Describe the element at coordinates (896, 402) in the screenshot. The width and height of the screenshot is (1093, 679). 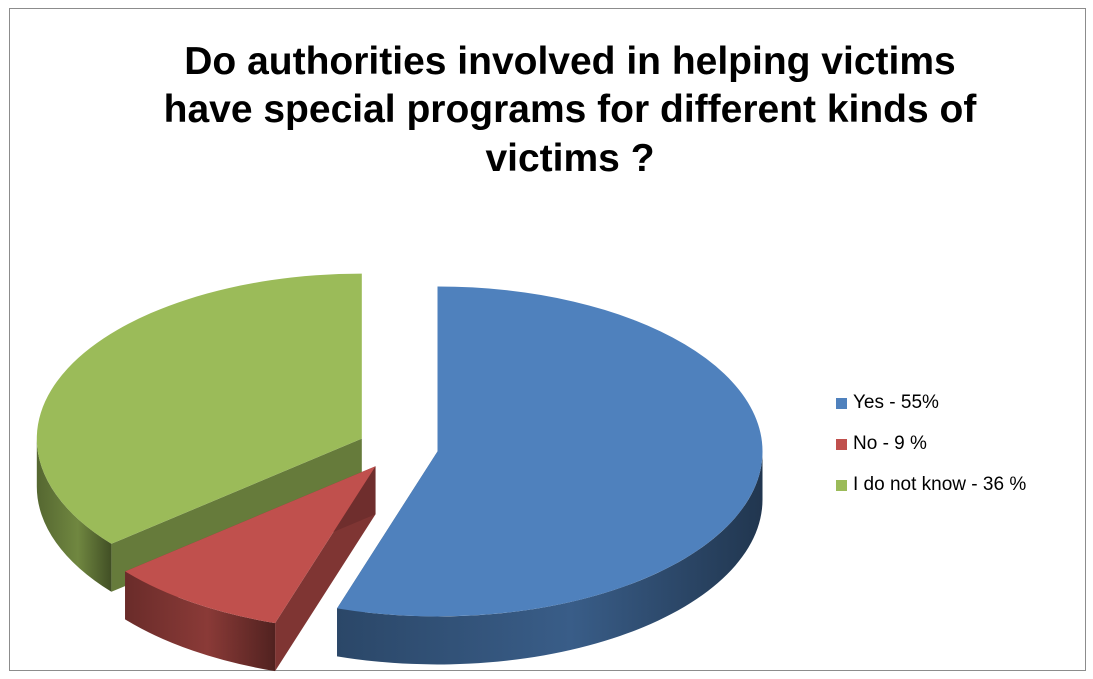
I see `legend-label-yes: Yes - 55%` at that location.